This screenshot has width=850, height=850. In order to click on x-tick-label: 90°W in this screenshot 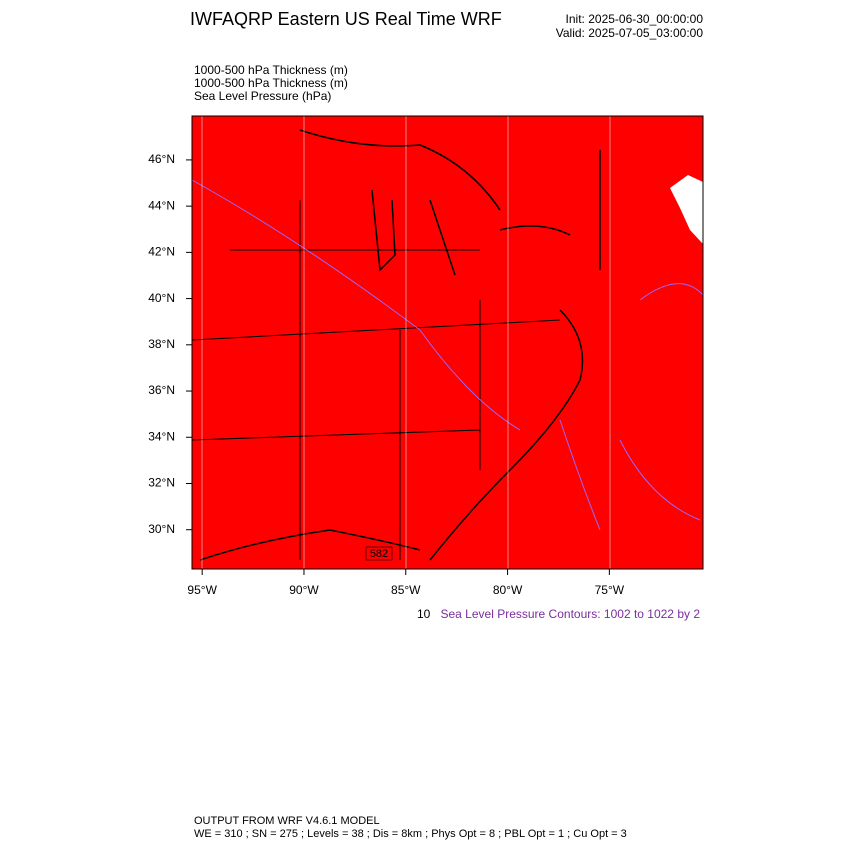, I will do `click(304, 590)`.